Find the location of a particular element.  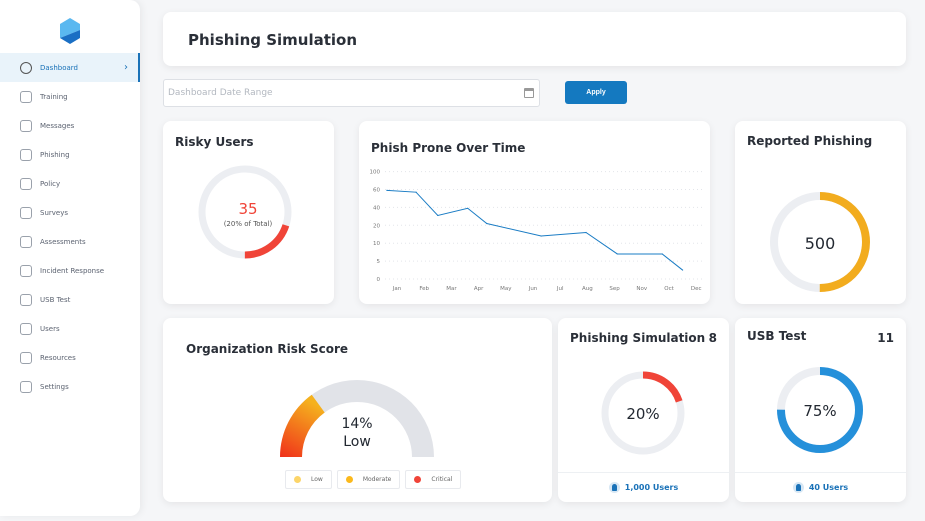

x-tick-label: Apr is located at coordinates (479, 289).